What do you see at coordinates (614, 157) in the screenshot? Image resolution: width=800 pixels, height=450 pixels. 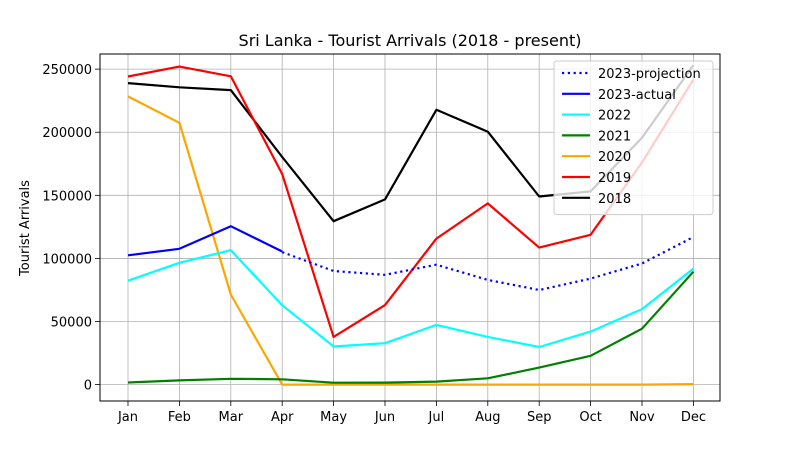 I see `legend-label: 2020` at bounding box center [614, 157].